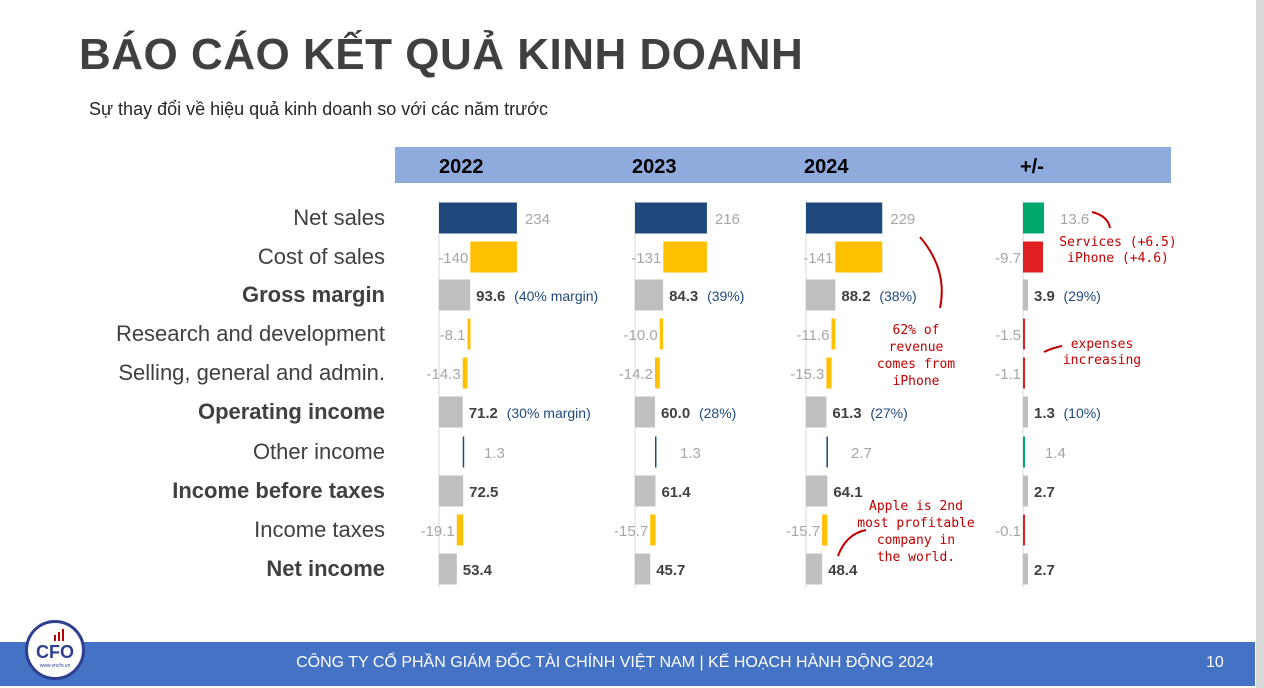  I want to click on cfo-logo: CFO www.vncfo.vn, so click(55, 650).